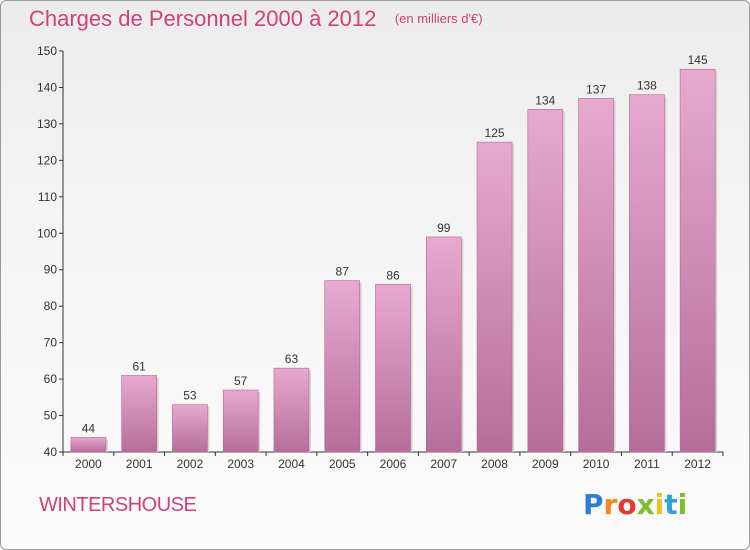  What do you see at coordinates (89, 428) in the screenshot?
I see `data-label: 44` at bounding box center [89, 428].